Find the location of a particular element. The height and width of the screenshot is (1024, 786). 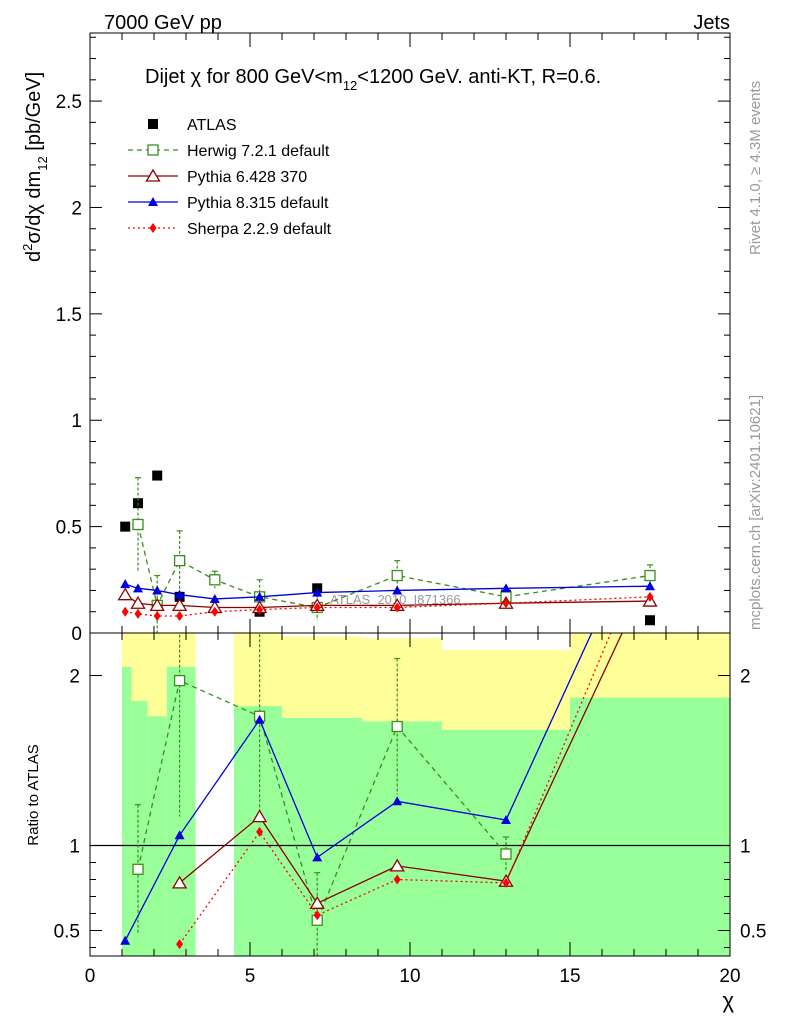

main-series-pythia-8-315-default is located at coordinates (387, 591).